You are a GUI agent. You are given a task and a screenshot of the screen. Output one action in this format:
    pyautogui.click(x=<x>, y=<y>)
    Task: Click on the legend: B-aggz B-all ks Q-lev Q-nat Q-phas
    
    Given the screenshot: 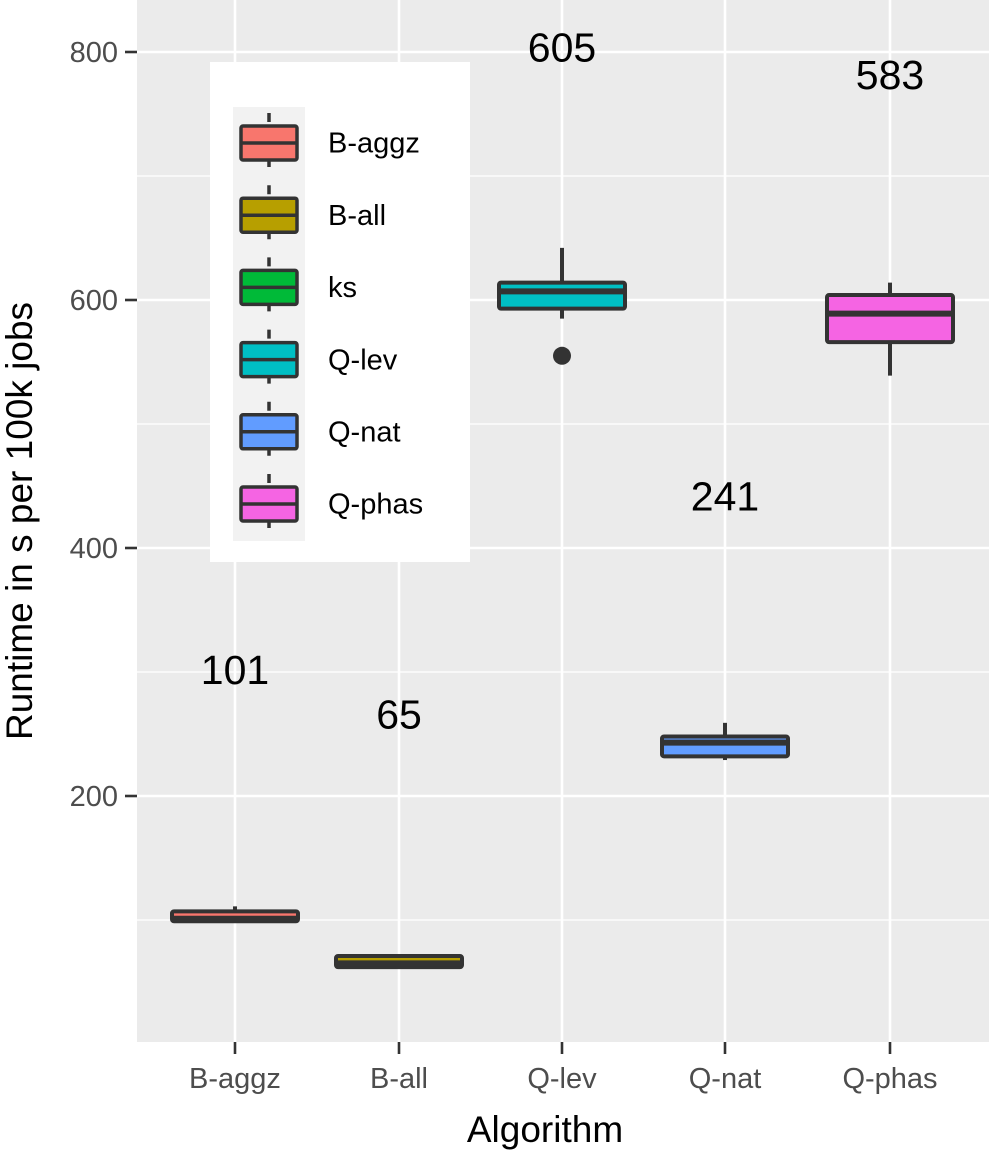 What is the action you would take?
    pyautogui.click(x=340, y=312)
    